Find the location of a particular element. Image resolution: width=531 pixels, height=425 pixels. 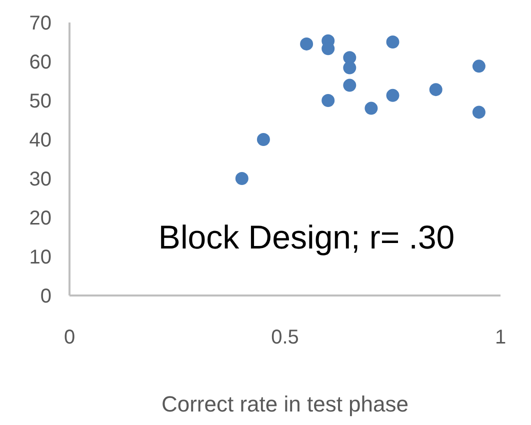

y-tick-label: 0 is located at coordinates (46, 297).